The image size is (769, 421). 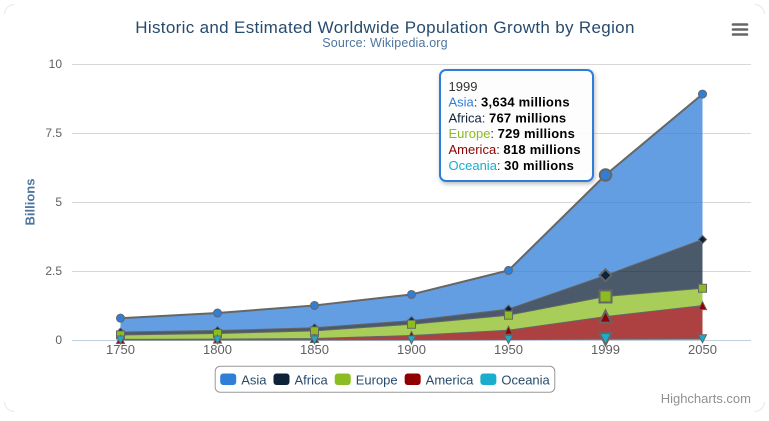 What do you see at coordinates (58, 202) in the screenshot?
I see `svg-text: 5` at bounding box center [58, 202].